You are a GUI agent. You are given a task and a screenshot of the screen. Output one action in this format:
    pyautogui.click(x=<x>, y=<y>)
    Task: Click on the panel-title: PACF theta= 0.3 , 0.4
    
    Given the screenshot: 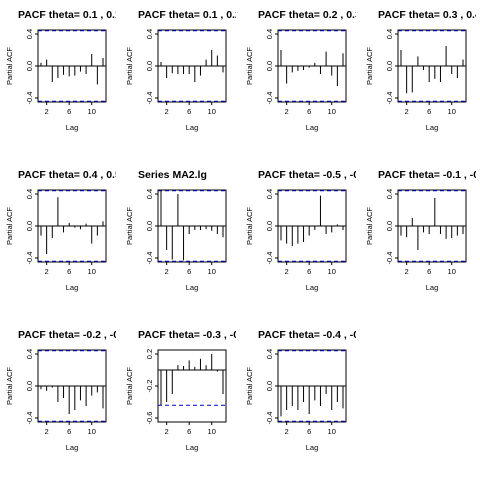 What is the action you would take?
    pyautogui.click(x=427, y=15)
    